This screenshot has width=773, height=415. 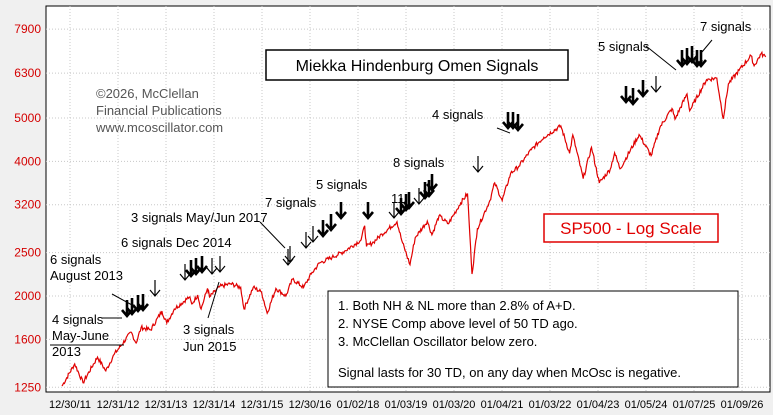 What do you see at coordinates (159, 127) in the screenshot?
I see `copyright-line-3: www.mcoscillator.com` at bounding box center [159, 127].